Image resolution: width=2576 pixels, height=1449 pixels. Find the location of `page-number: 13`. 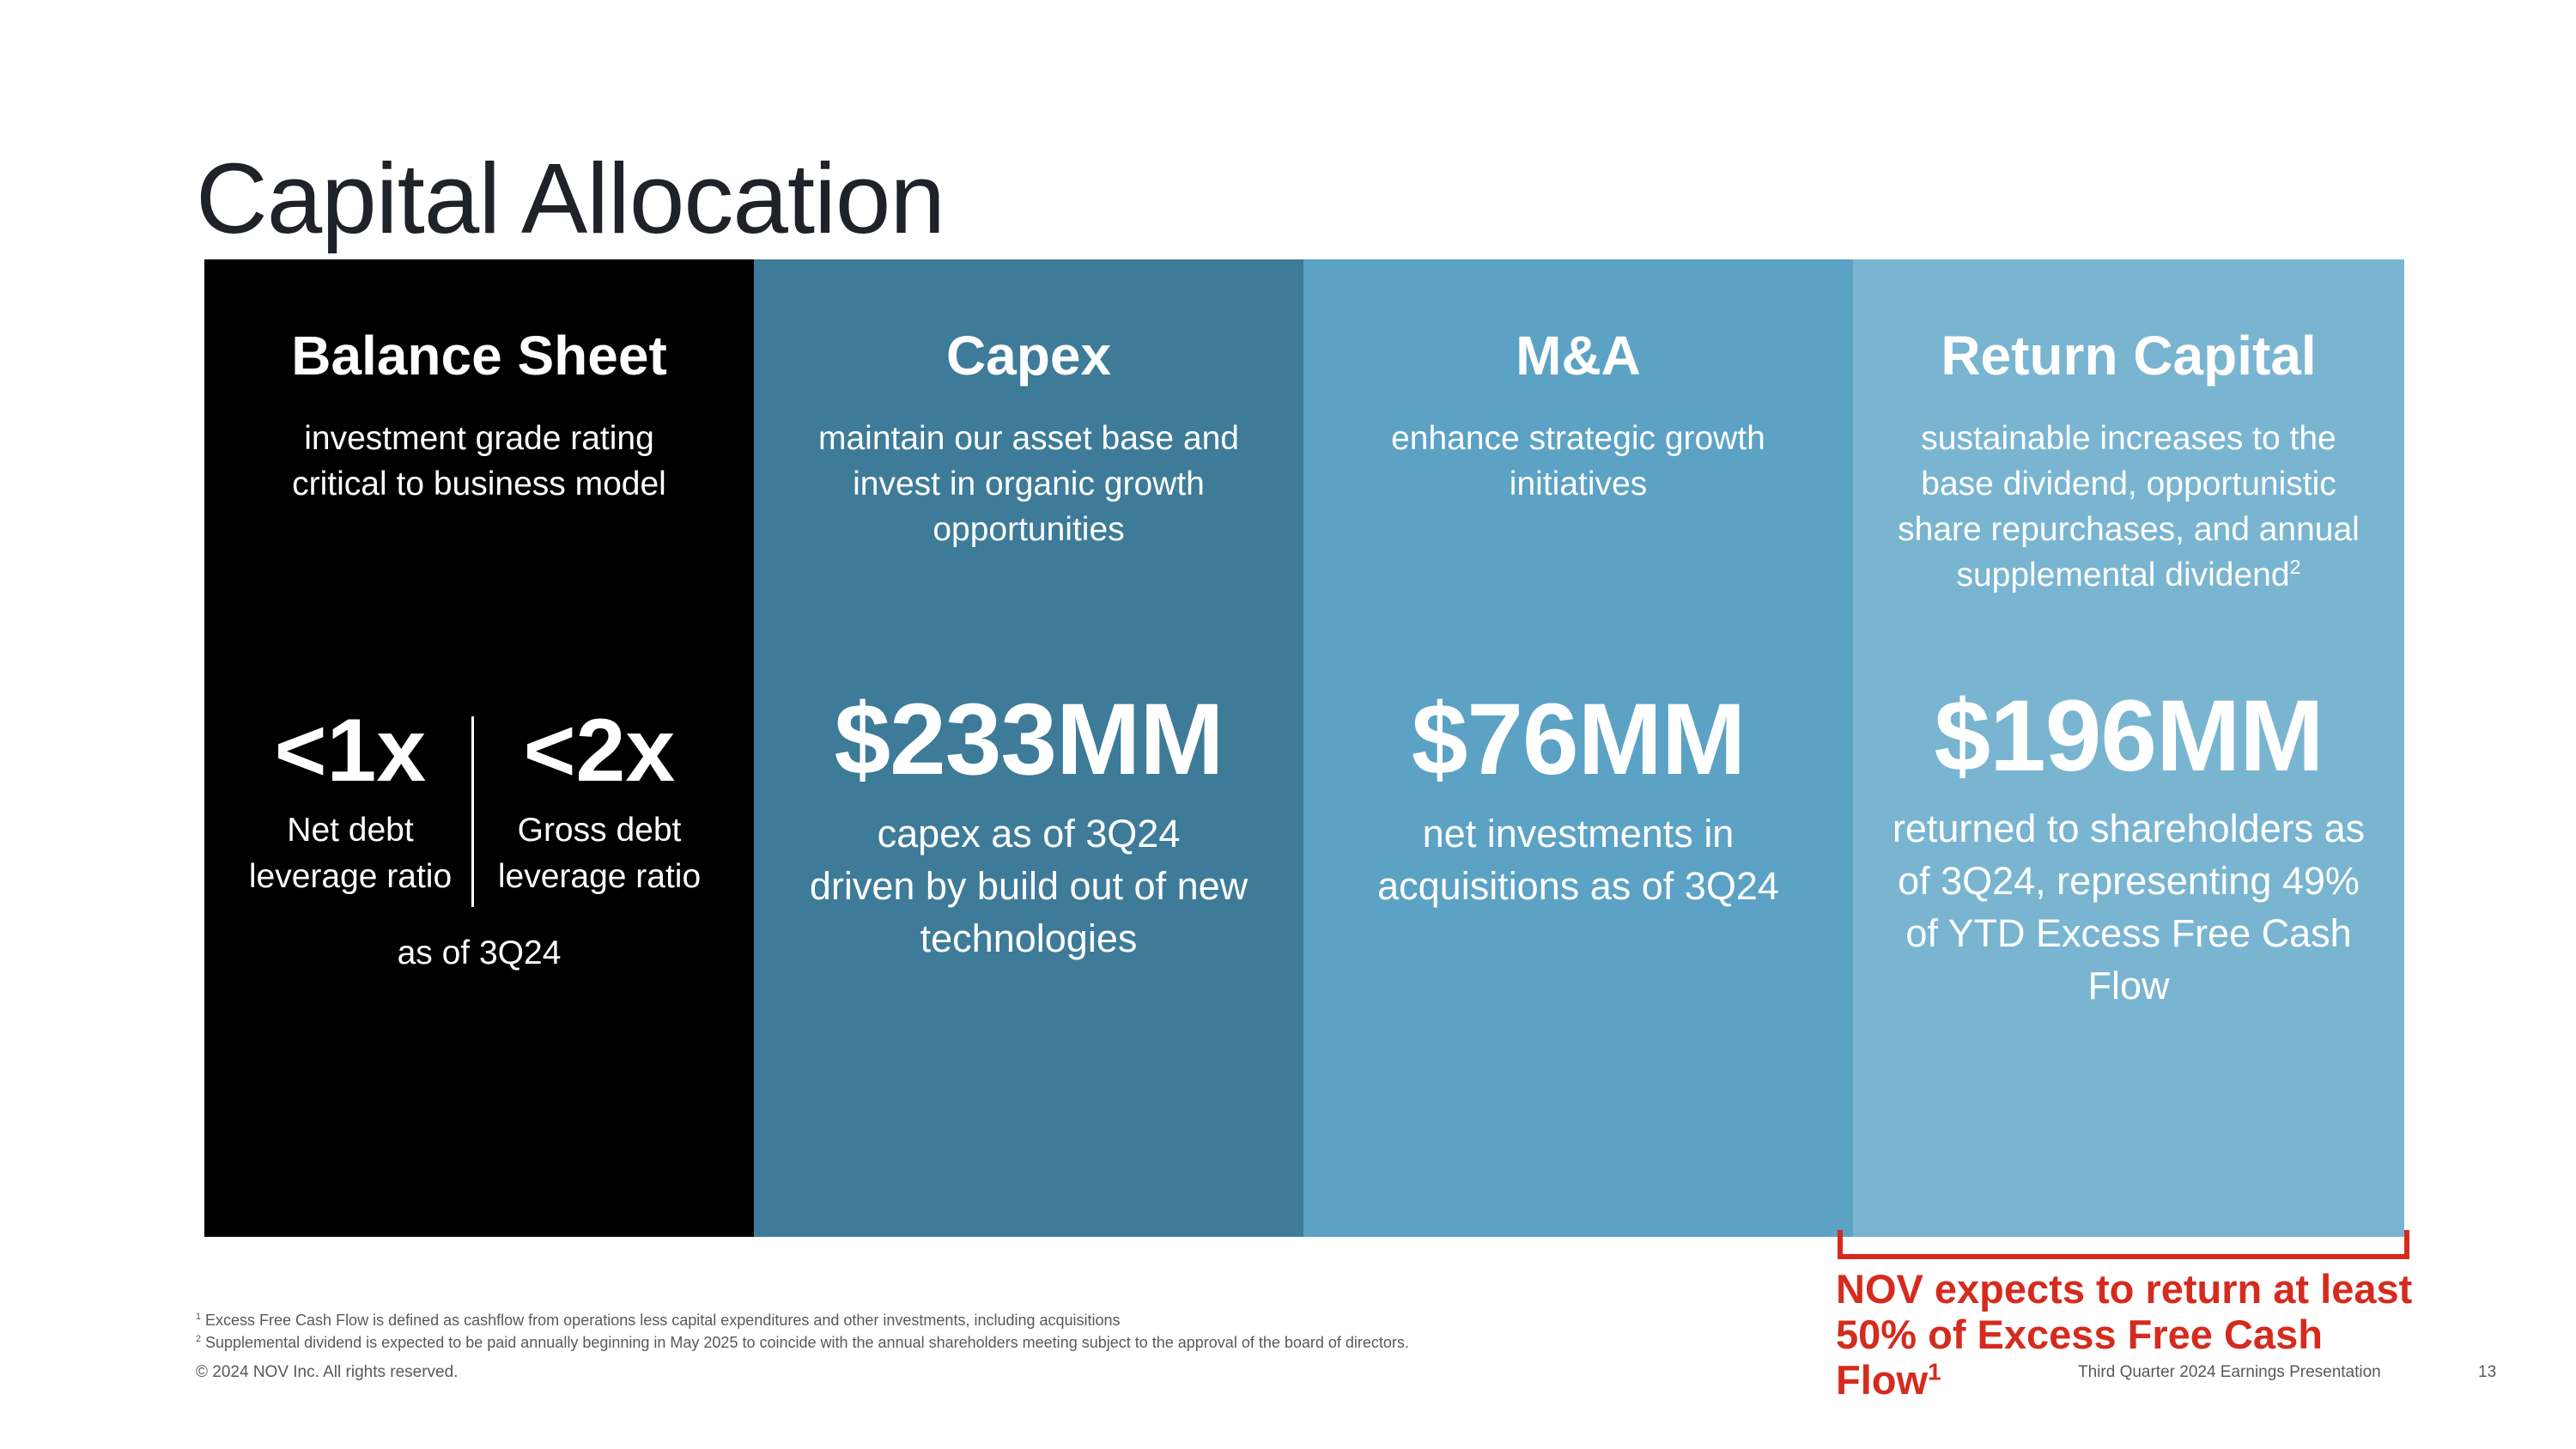

page-number: 13 is located at coordinates (2487, 1372).